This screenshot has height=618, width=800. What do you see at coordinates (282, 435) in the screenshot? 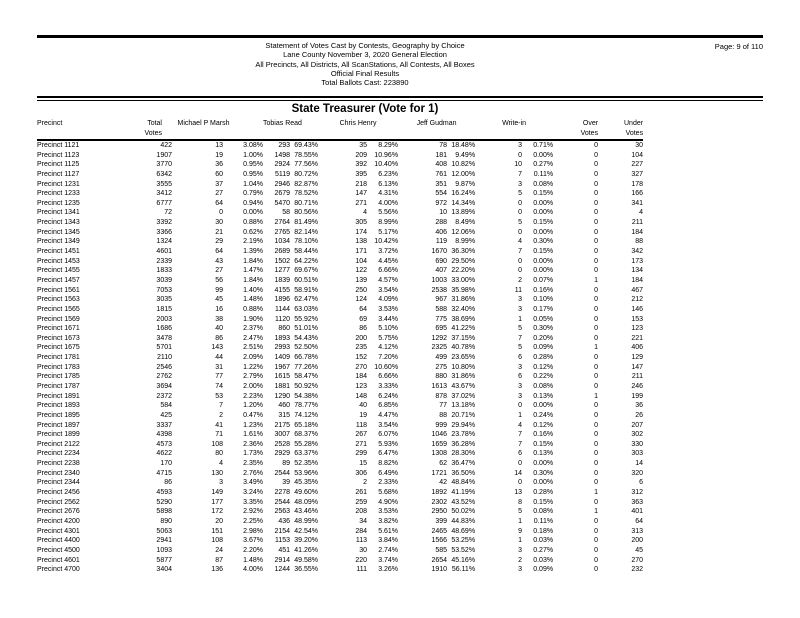
I see `value-cell: 3007` at bounding box center [282, 435].